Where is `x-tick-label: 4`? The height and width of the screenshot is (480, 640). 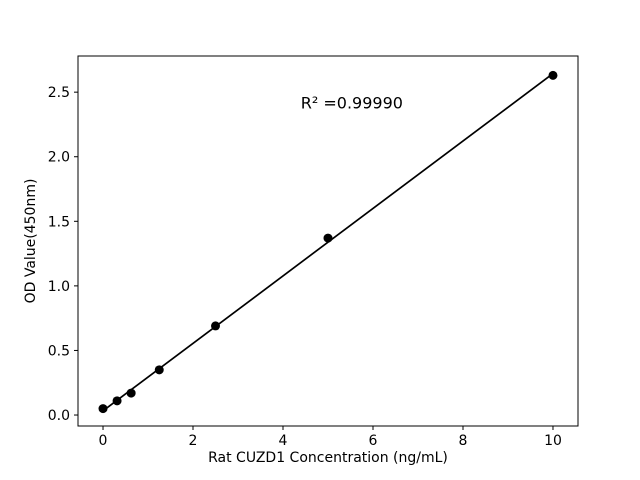
x-tick-label: 4 is located at coordinates (283, 441).